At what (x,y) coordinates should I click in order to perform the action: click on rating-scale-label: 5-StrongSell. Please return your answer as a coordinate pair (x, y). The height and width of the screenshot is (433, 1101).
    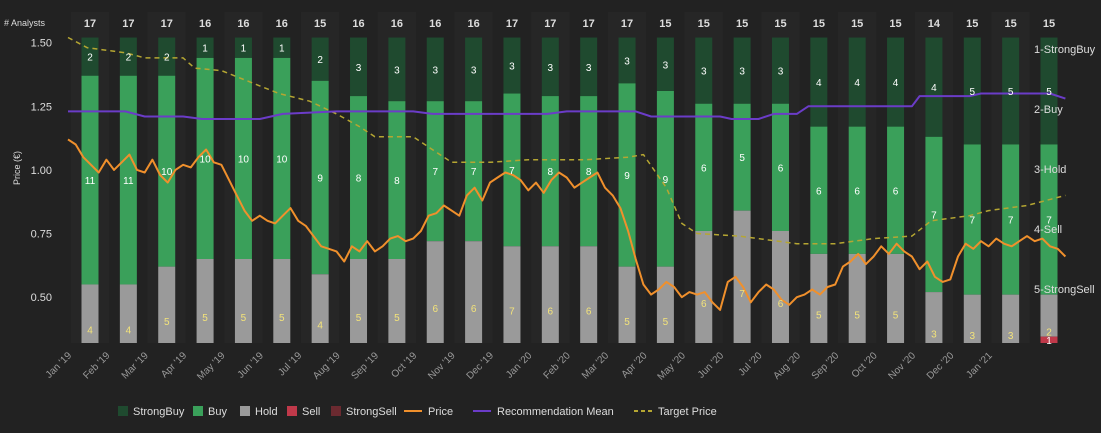
    Looking at the image, I should click on (1064, 290).